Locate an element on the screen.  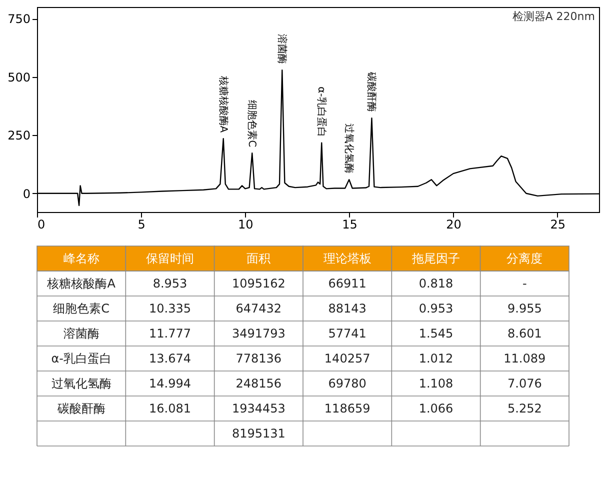
text: 8.601 is located at coordinates (524, 333).